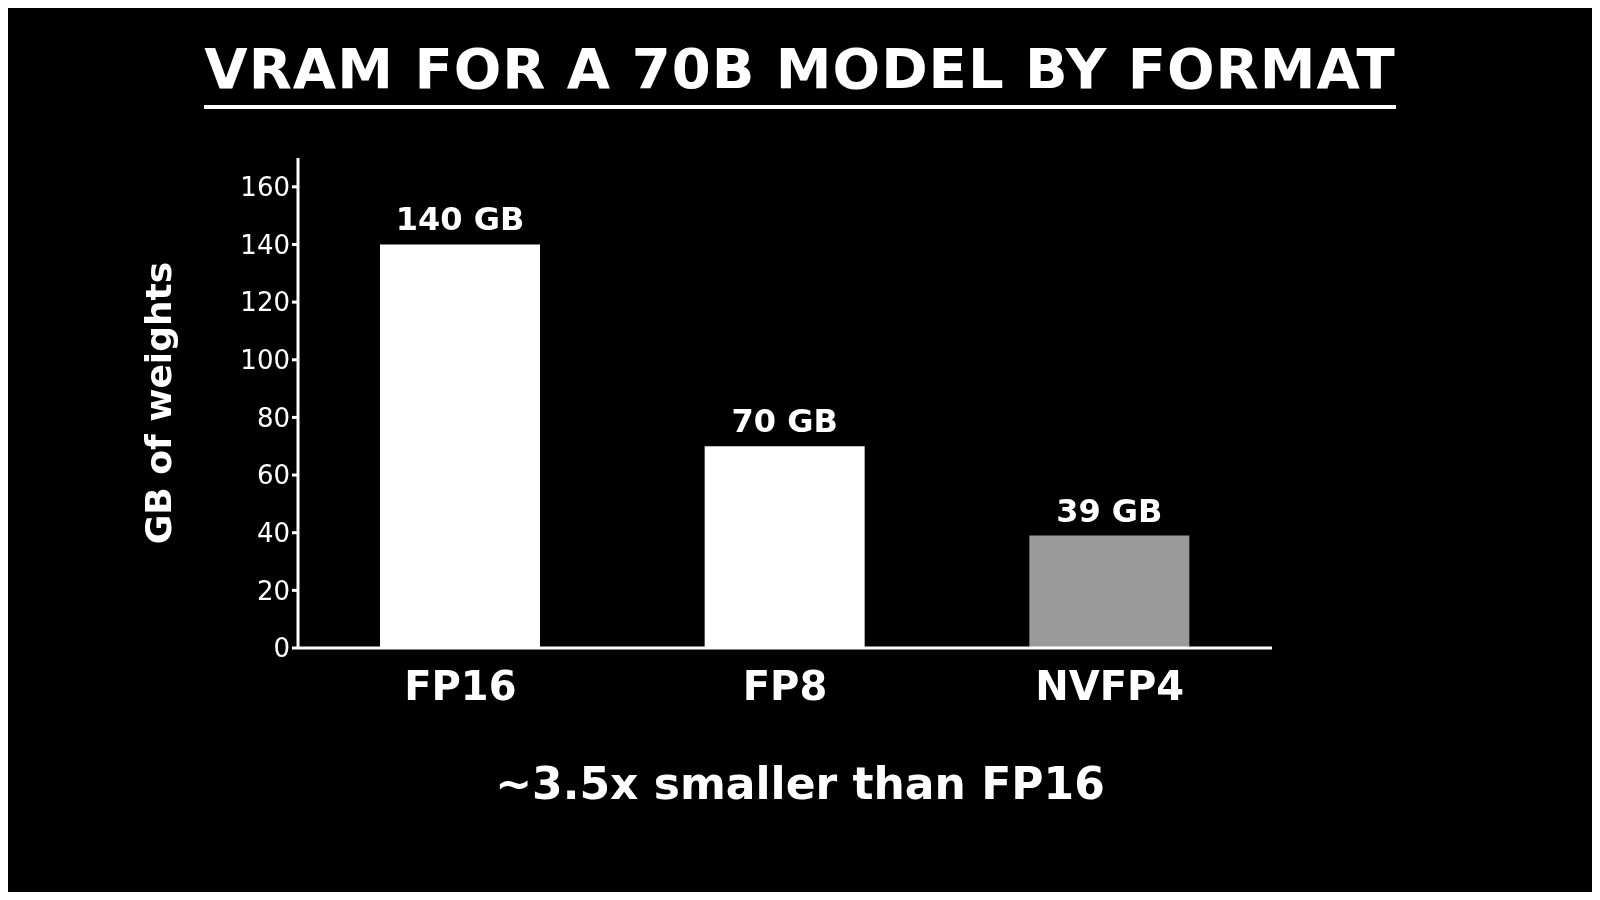  Describe the element at coordinates (158, 403) in the screenshot. I see `y-axis-title: GB of weights` at that location.